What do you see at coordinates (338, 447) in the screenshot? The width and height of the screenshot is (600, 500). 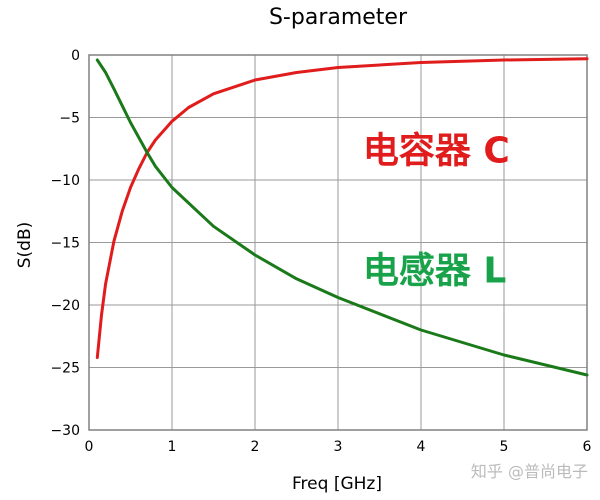 I see `x-tick-label: 3` at bounding box center [338, 447].